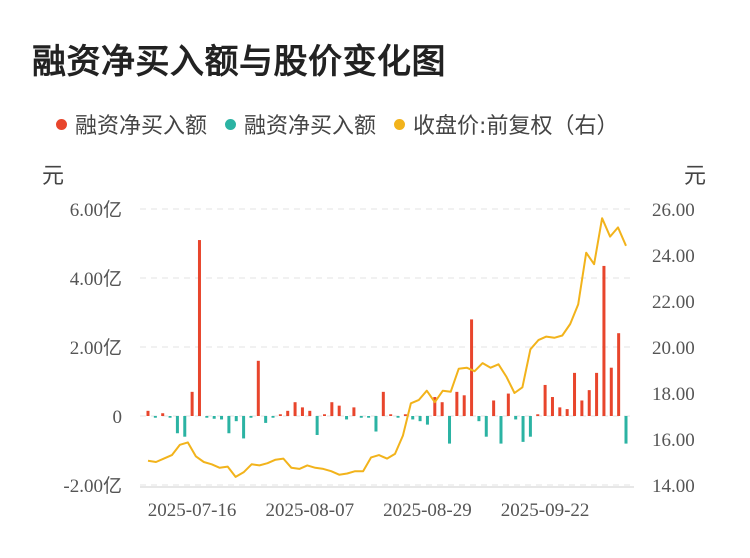  I want to click on right-tick-label: 26.00, so click(673, 210).